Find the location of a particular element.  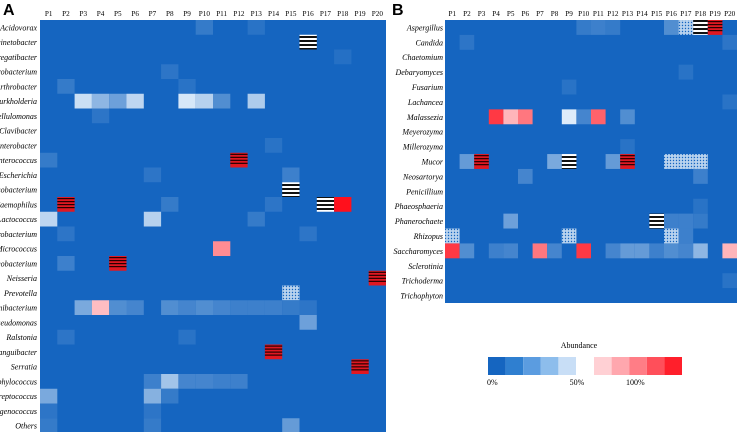

heatmap-cell-saccharomyces-p5 is located at coordinates (510, 251).